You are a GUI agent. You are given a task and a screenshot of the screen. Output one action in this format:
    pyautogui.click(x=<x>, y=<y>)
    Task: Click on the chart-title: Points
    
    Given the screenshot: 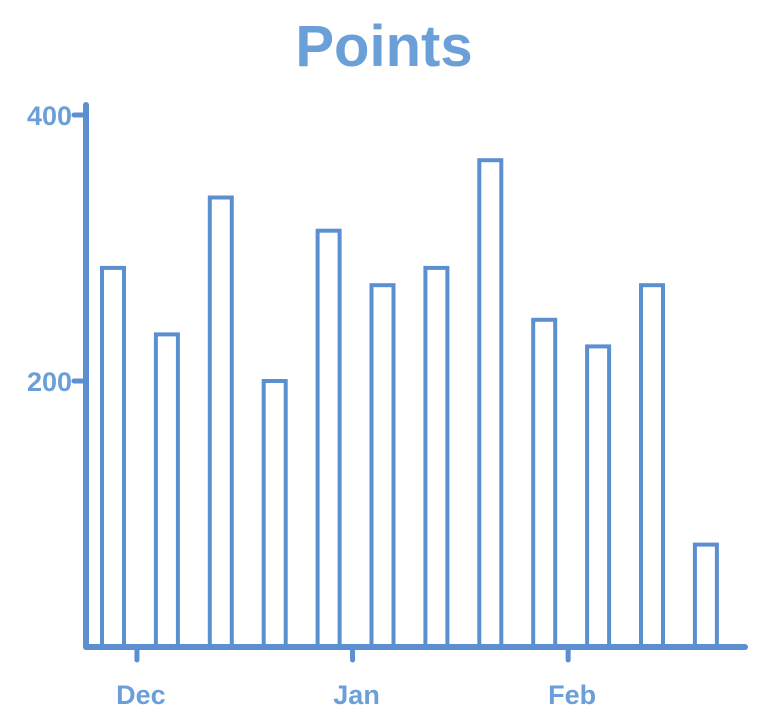 What is the action you would take?
    pyautogui.click(x=383, y=46)
    